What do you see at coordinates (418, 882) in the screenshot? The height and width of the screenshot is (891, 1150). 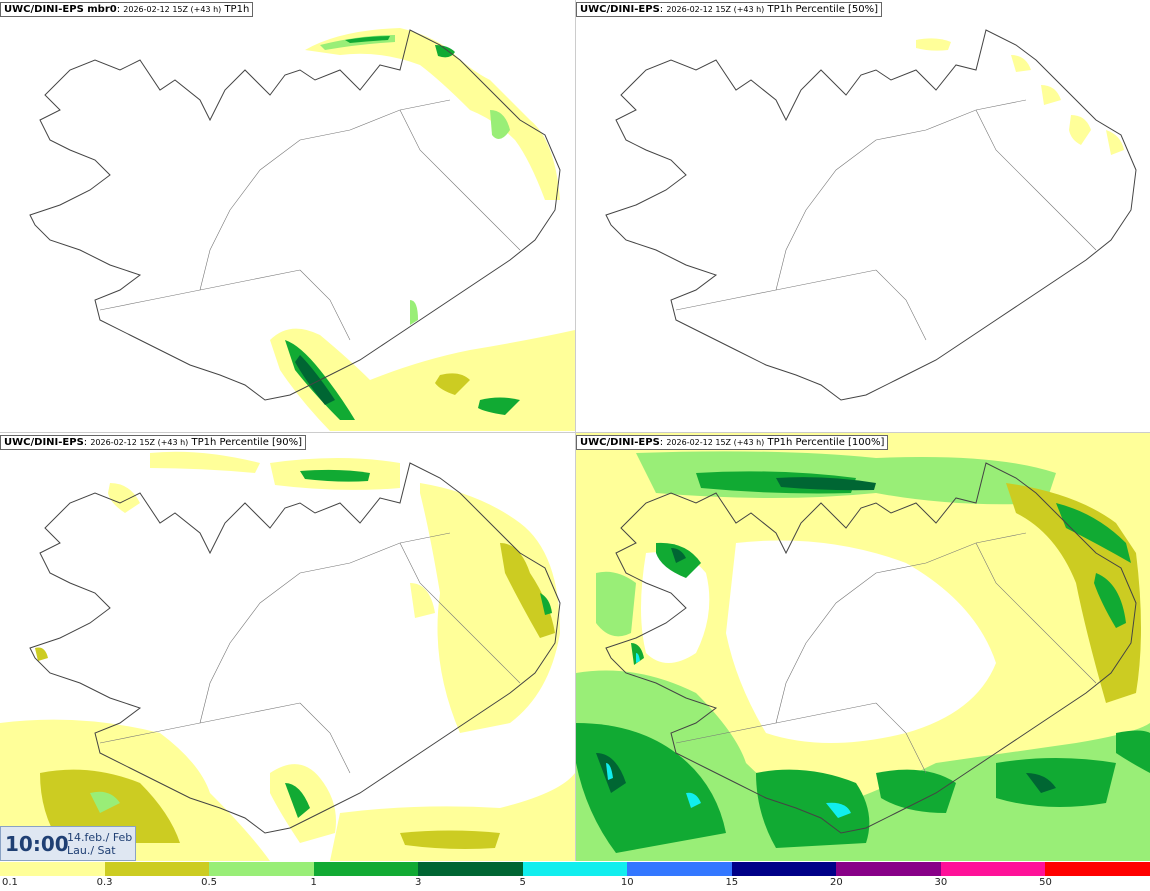 I see `legend-label: 3` at bounding box center [418, 882].